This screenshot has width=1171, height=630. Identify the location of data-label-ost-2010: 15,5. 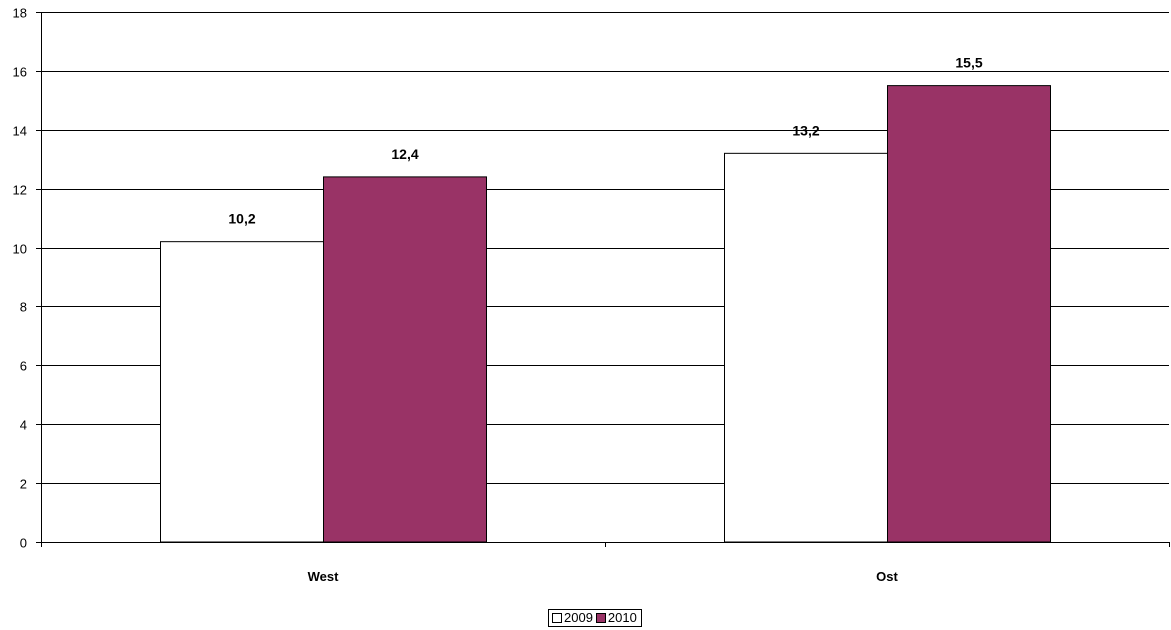
(968, 63).